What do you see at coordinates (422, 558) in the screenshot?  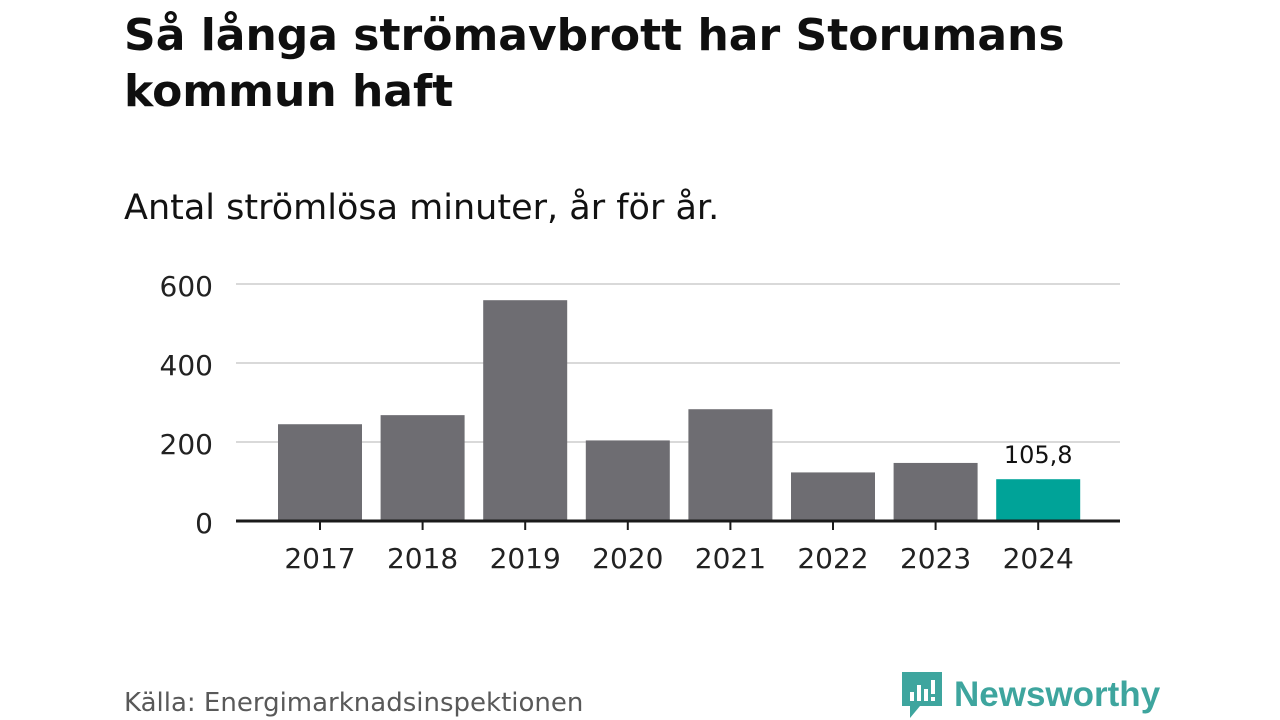 I see `x-tick-label-2018: 2018` at bounding box center [422, 558].